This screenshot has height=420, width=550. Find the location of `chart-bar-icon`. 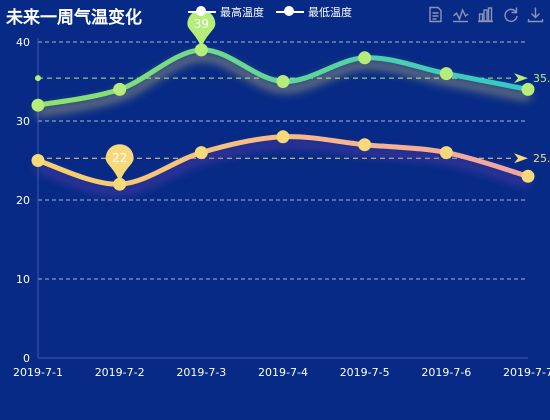

chart-bar-icon is located at coordinates (485, 14).